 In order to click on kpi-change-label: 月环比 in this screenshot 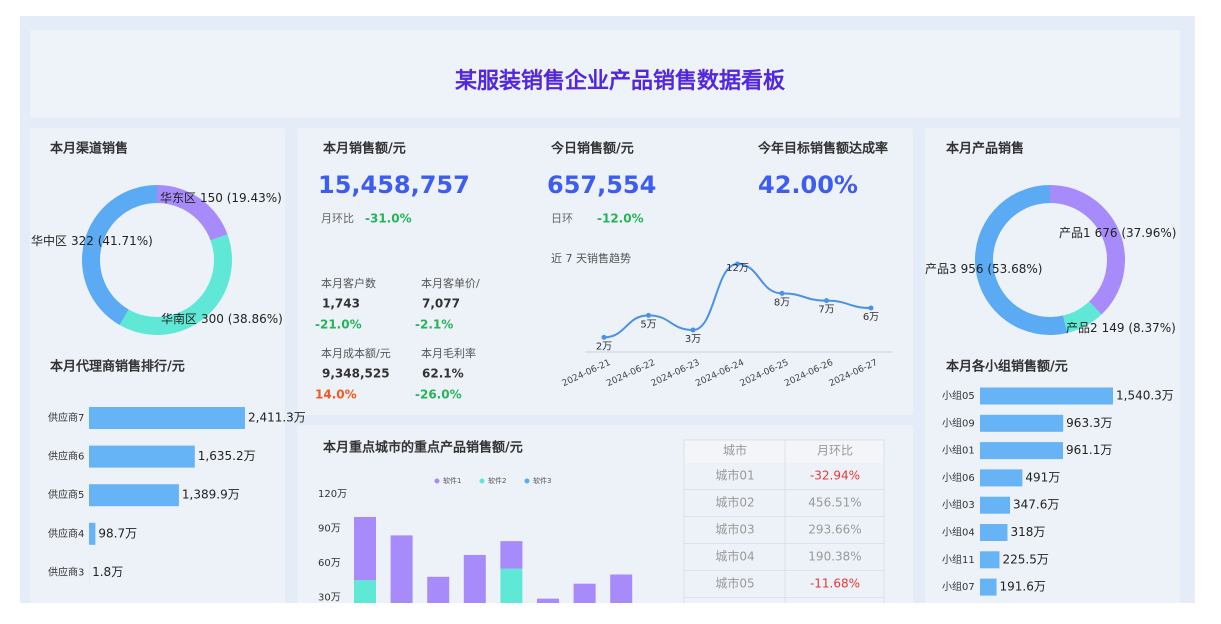, I will do `click(337, 218)`.